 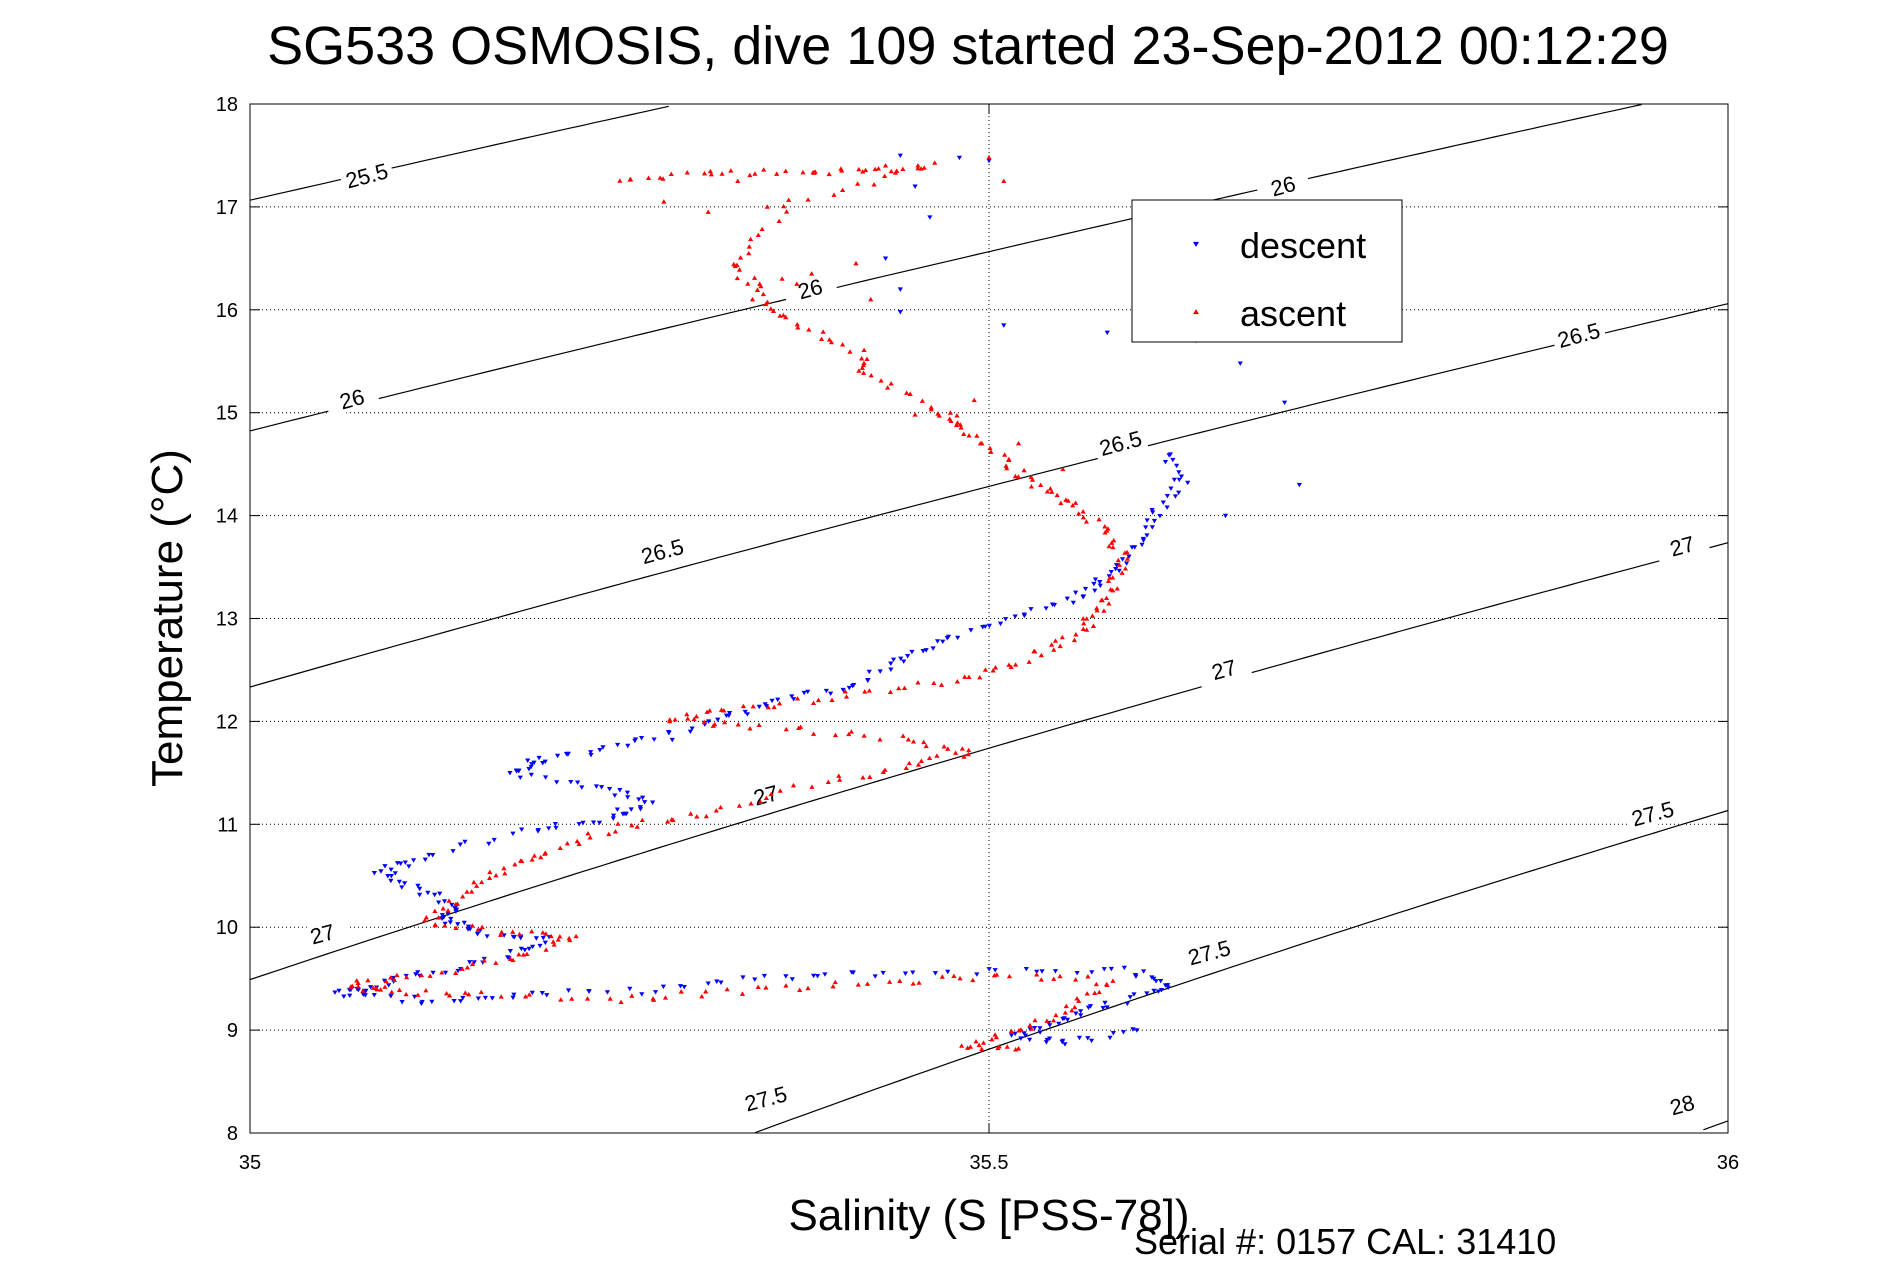 I want to click on y-tick-label: 9, so click(x=232, y=1031).